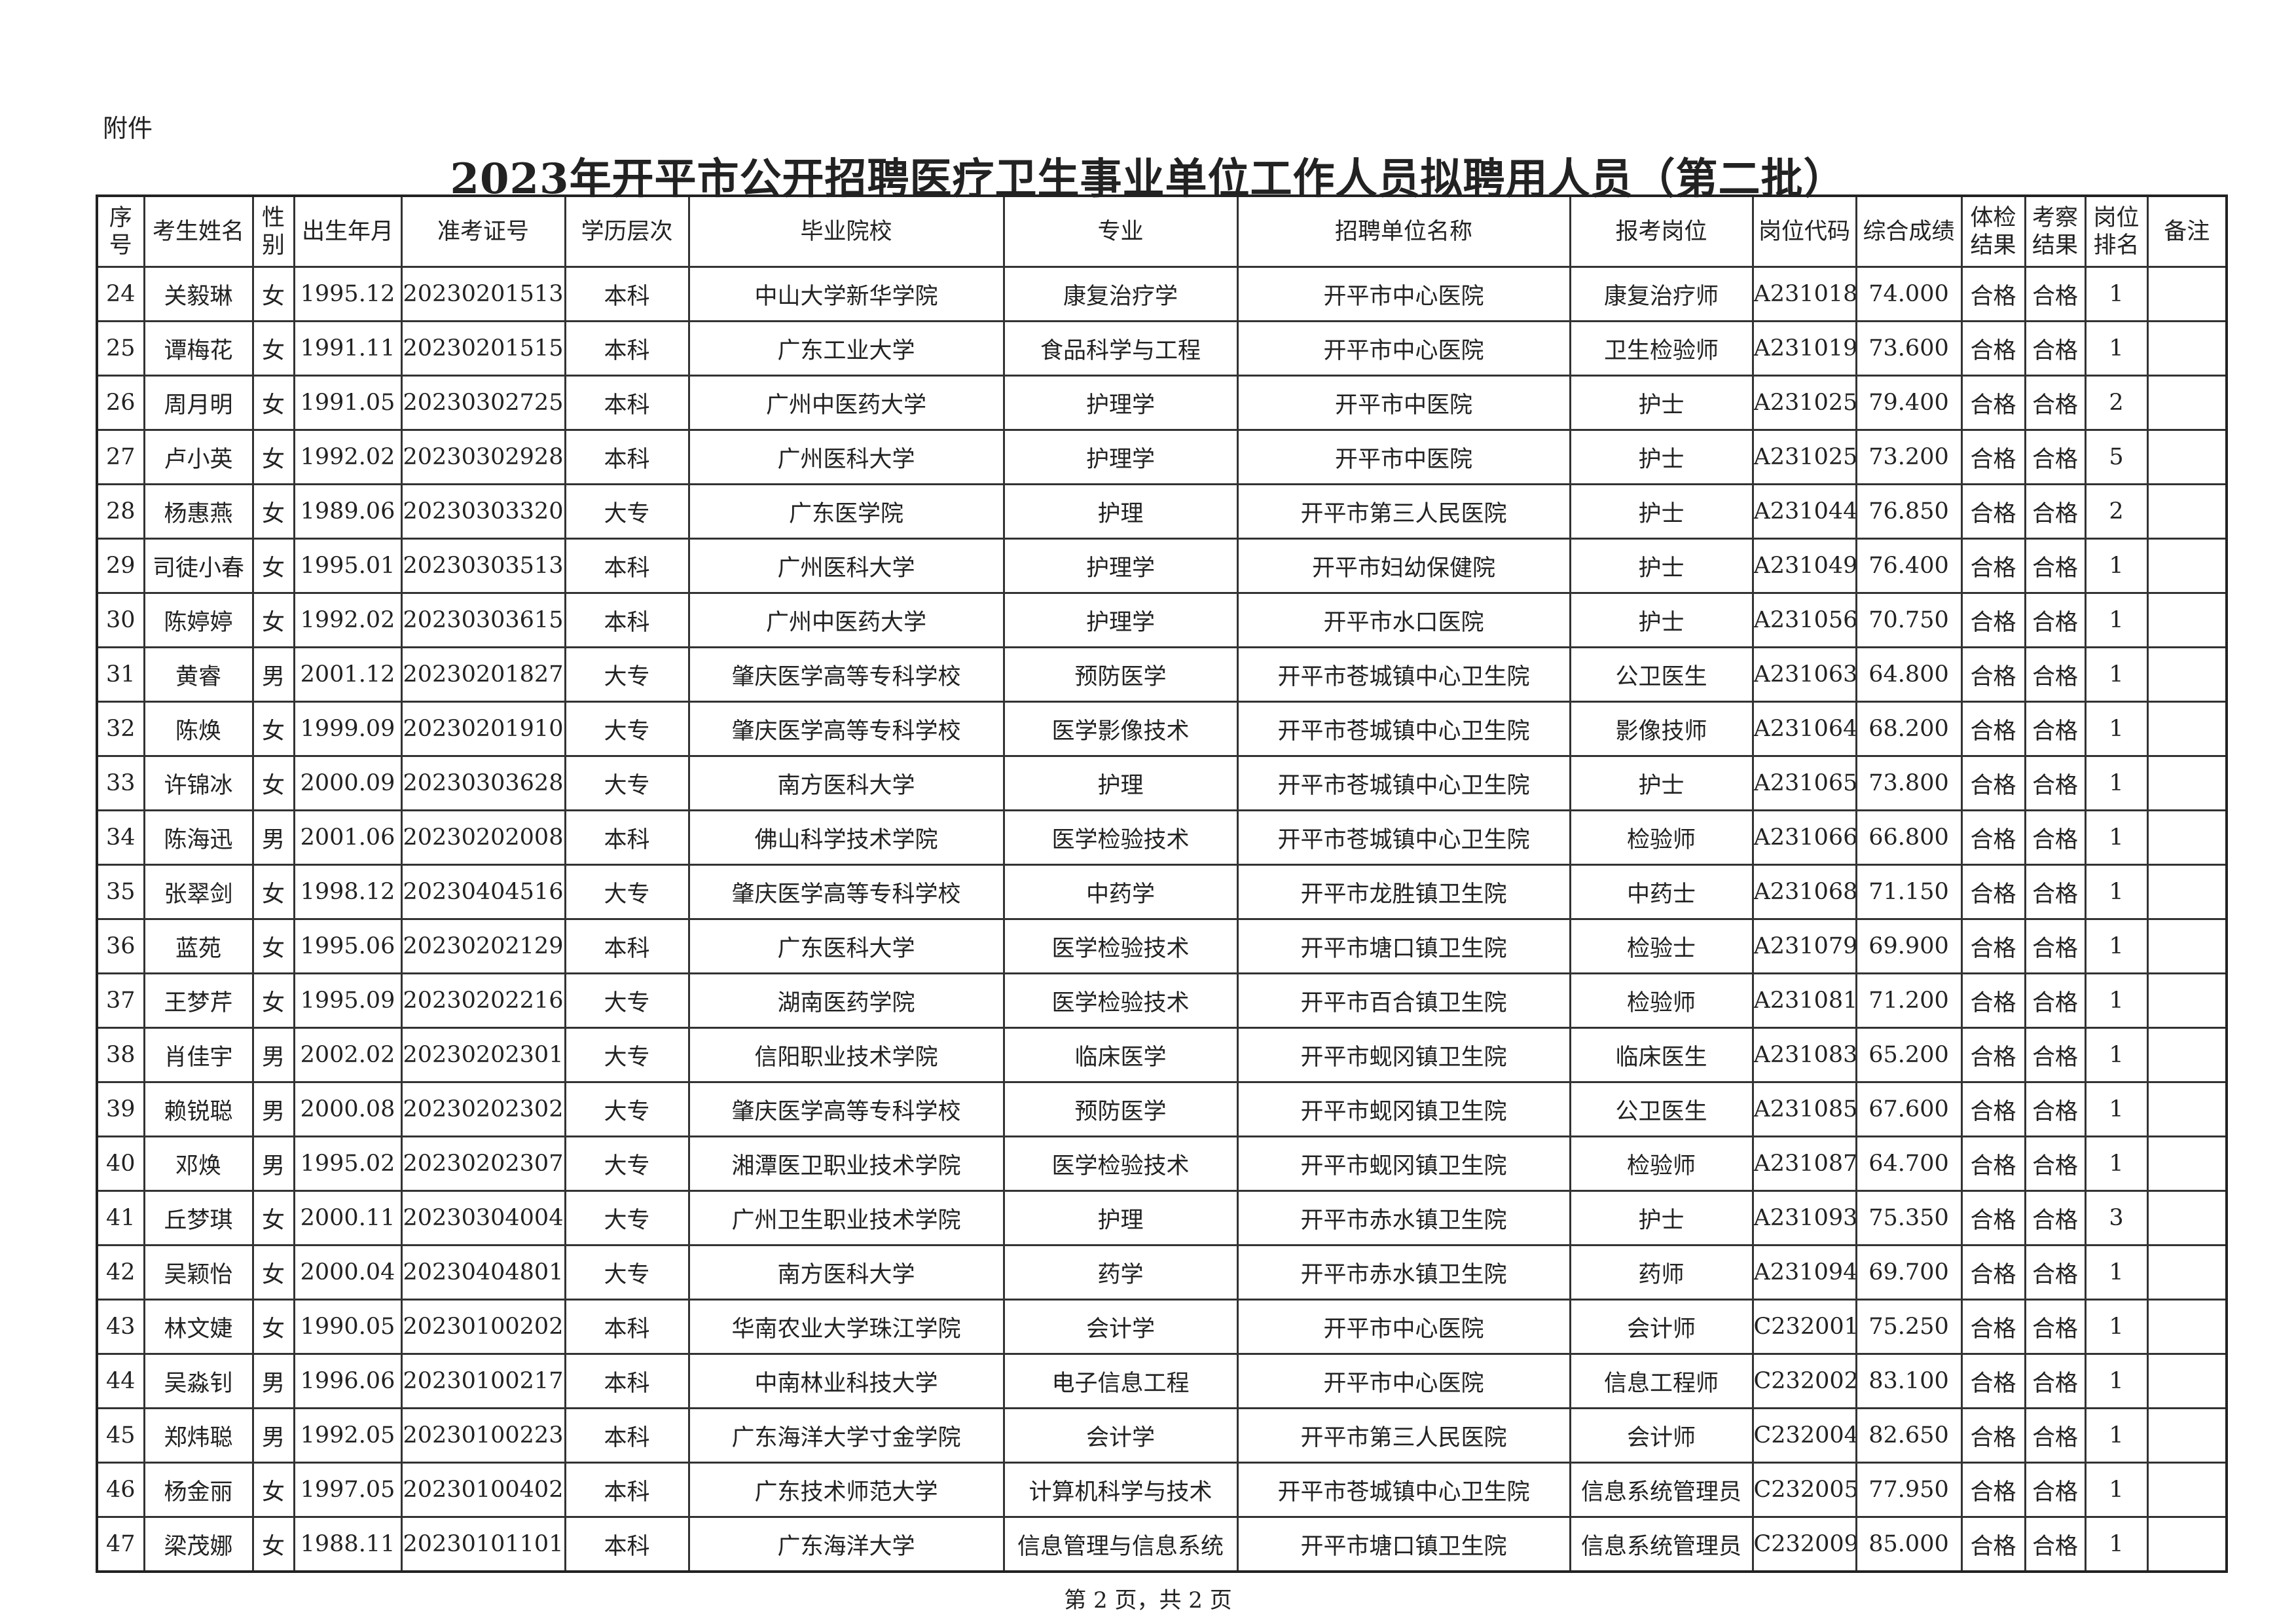 The image size is (2296, 1624). I want to click on table-cell: A231025, so click(1804, 457).